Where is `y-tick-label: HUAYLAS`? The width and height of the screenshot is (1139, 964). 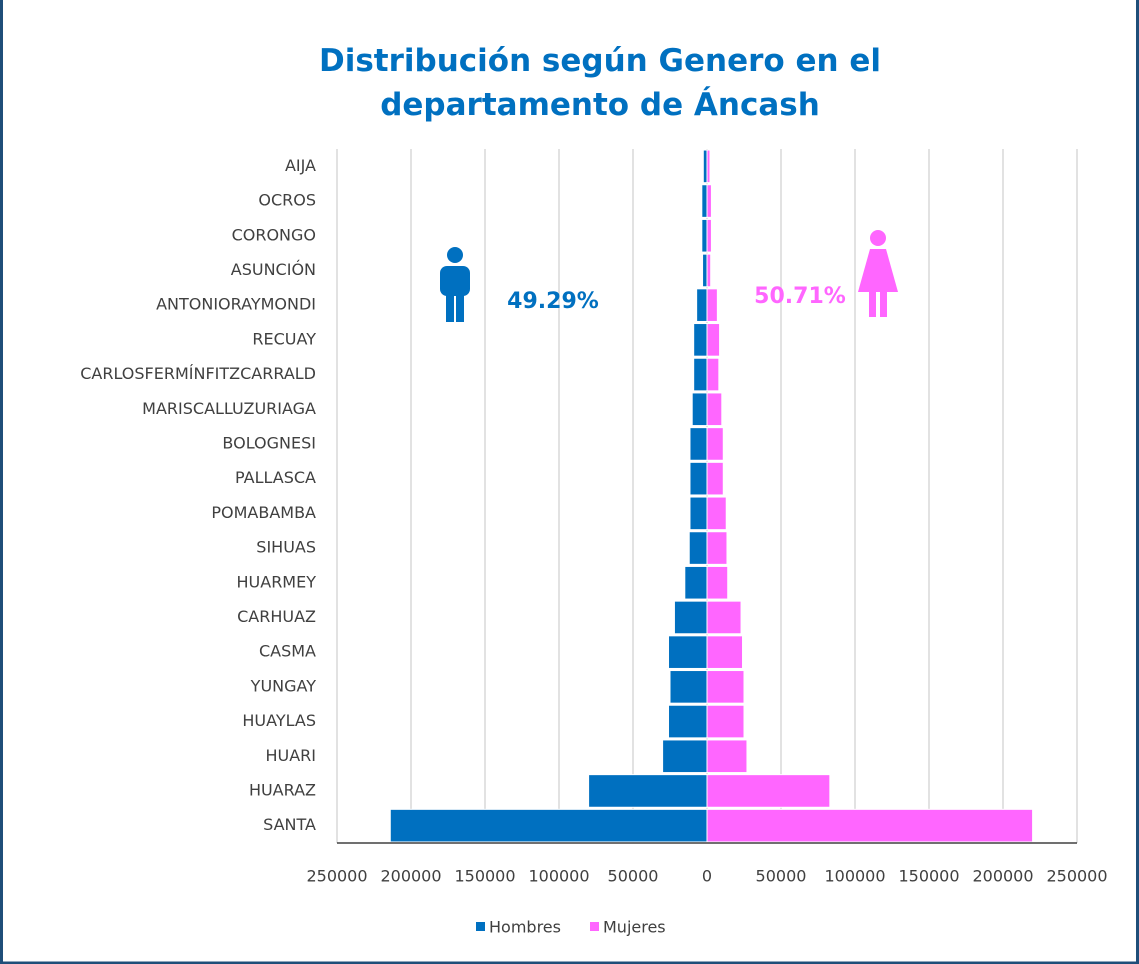
y-tick-label: HUAYLAS is located at coordinates (279, 720).